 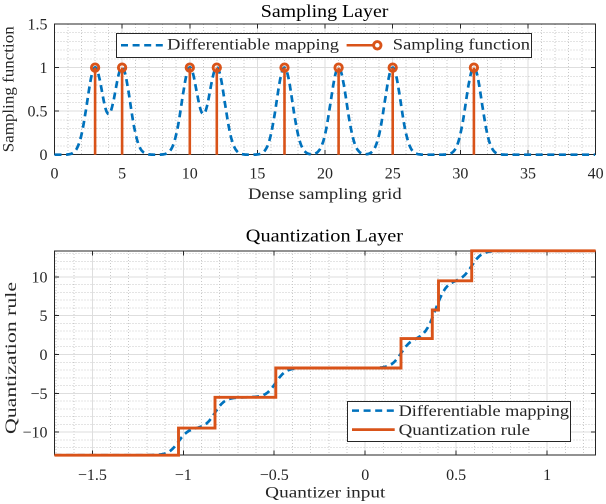 What do you see at coordinates (274, 475) in the screenshot?
I see `svg-text: −0.5` at bounding box center [274, 475].